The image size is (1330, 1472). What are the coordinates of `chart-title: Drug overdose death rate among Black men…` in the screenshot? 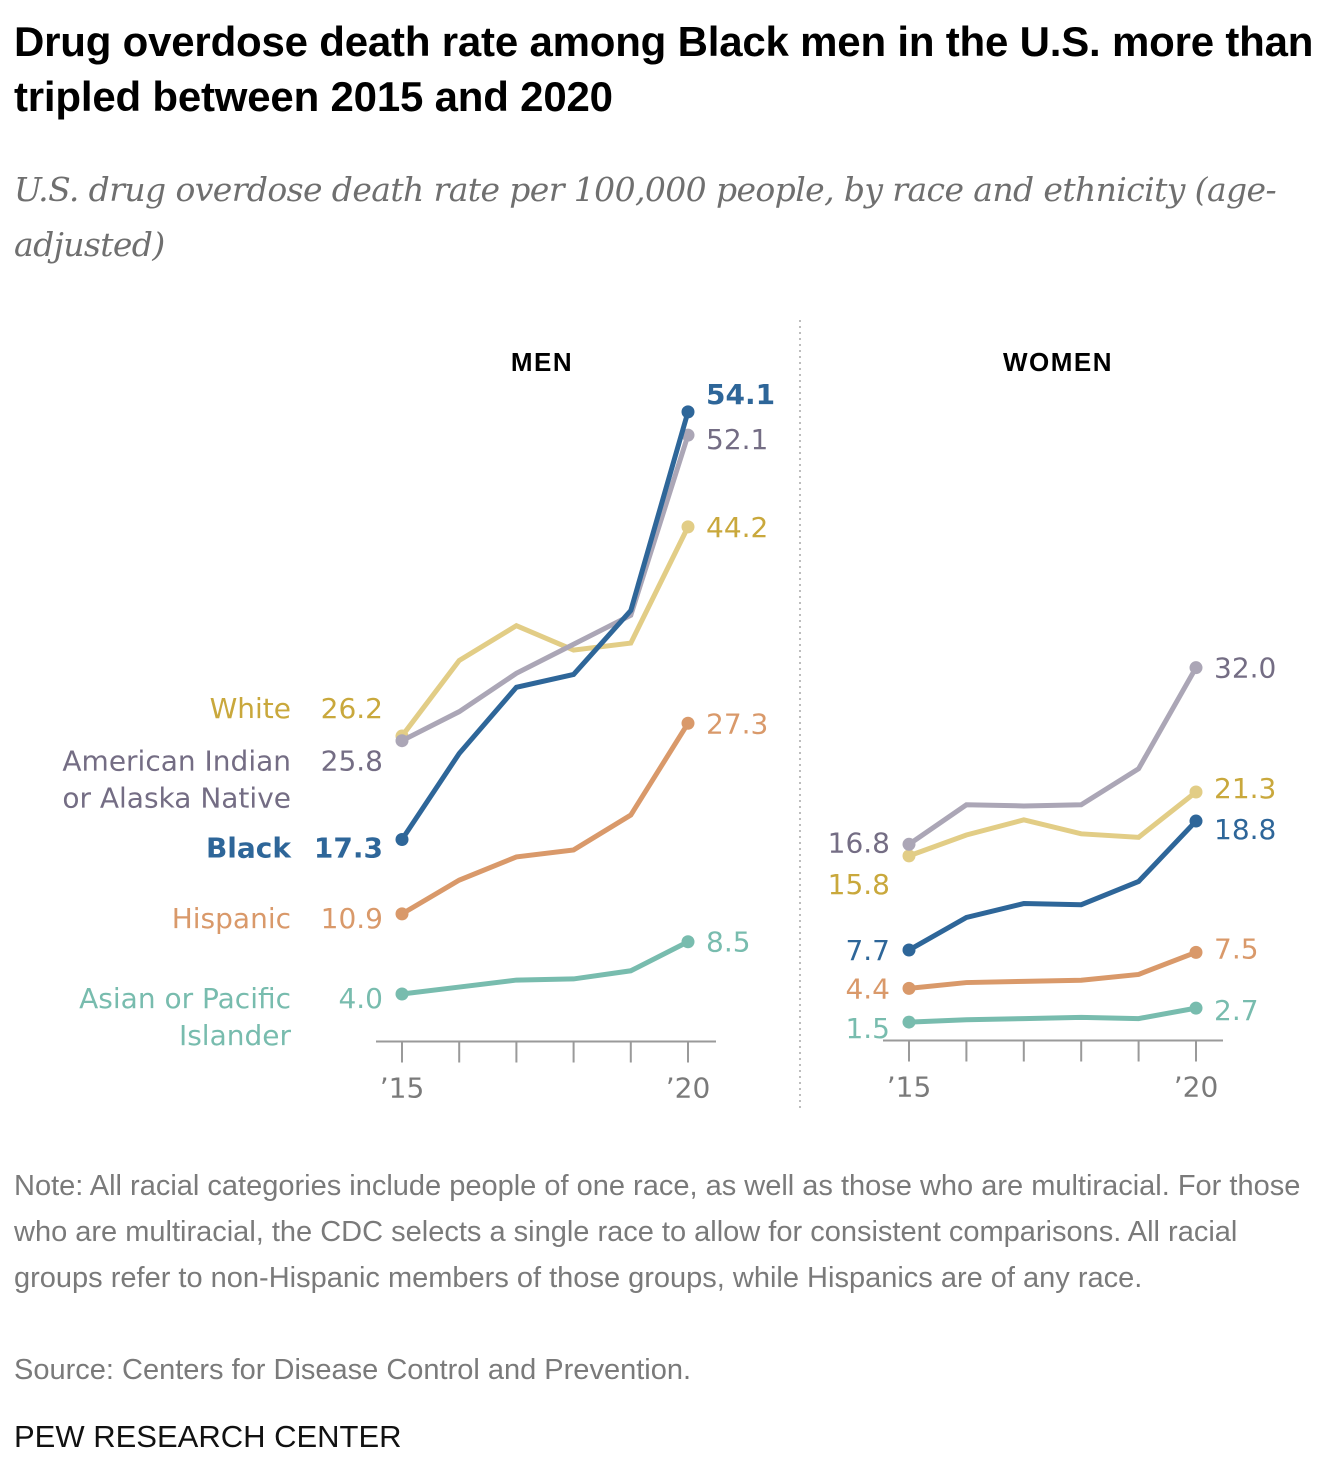 It's located at (664, 69).